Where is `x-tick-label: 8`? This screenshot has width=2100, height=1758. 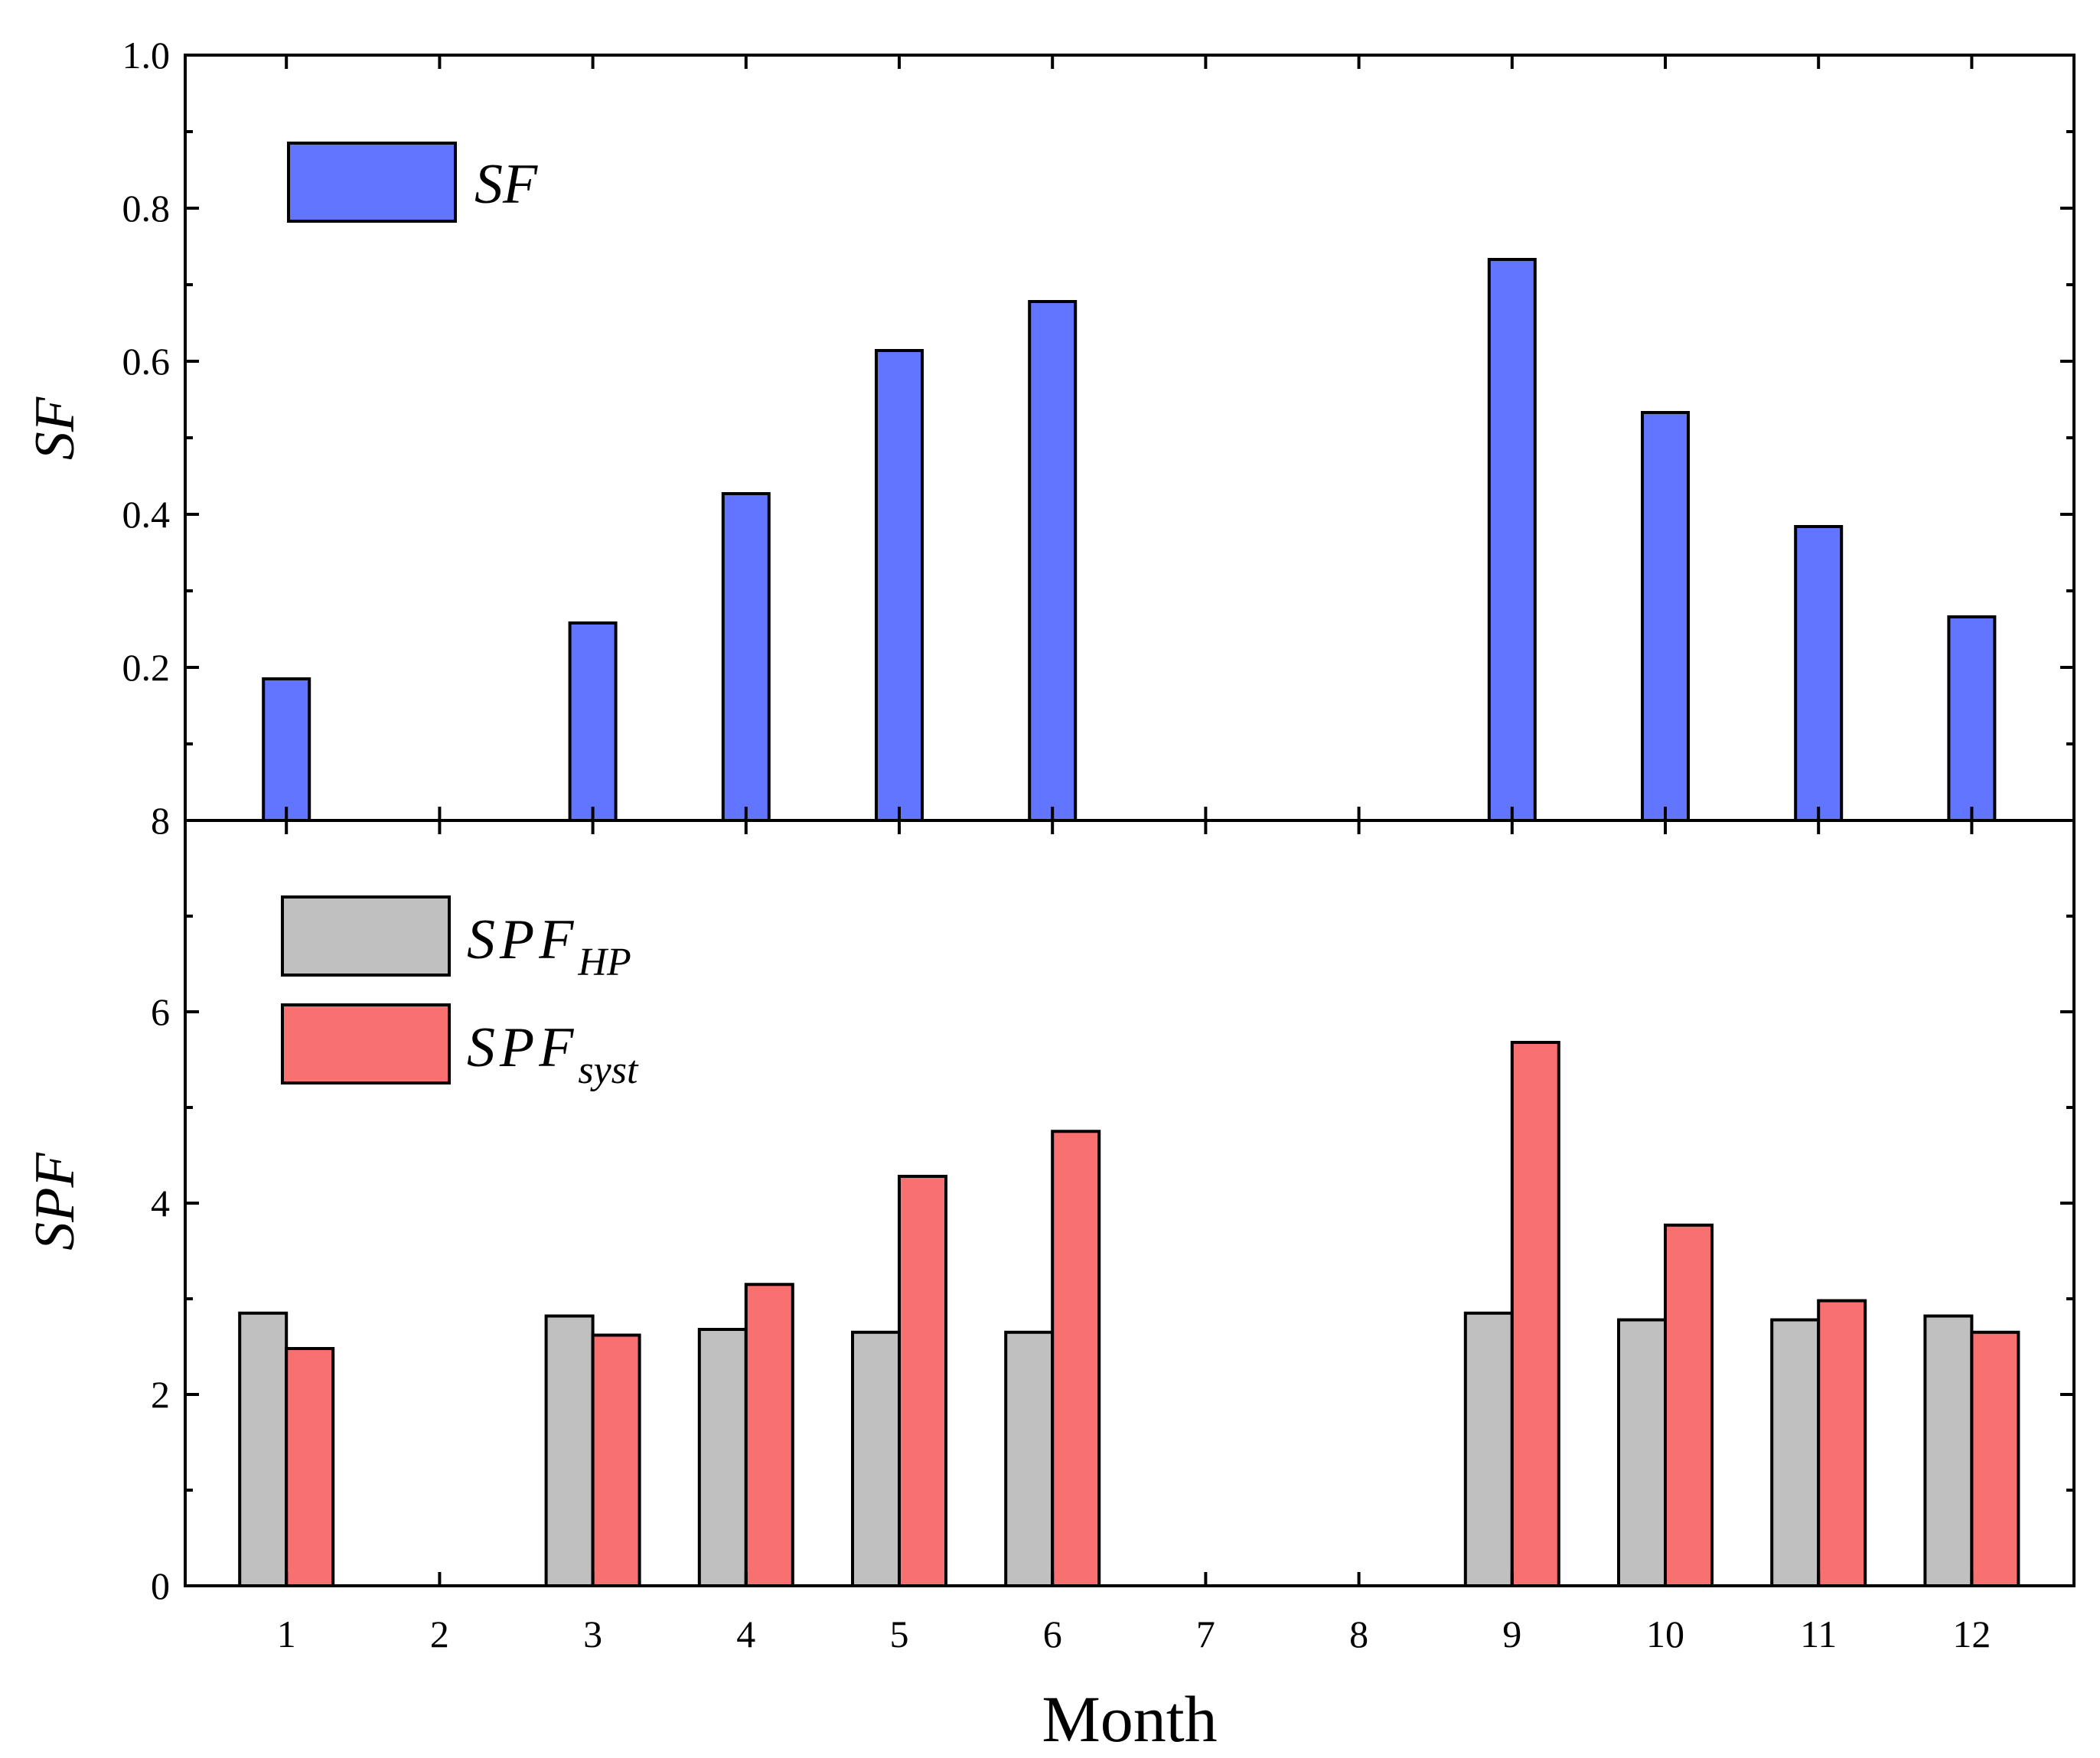 x-tick-label: 8 is located at coordinates (1358, 1634).